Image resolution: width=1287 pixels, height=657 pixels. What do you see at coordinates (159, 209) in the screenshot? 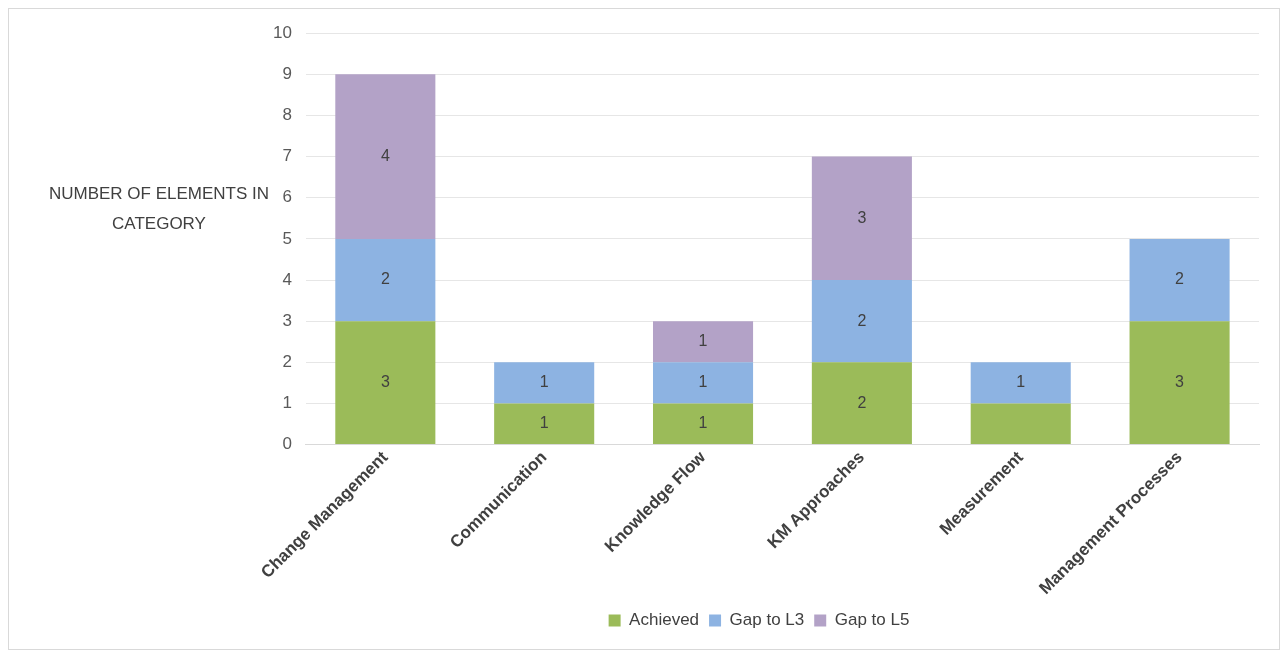
I see `y-axis-title: NUMBER OF ELEMENTS IN CATEGORY` at bounding box center [159, 209].